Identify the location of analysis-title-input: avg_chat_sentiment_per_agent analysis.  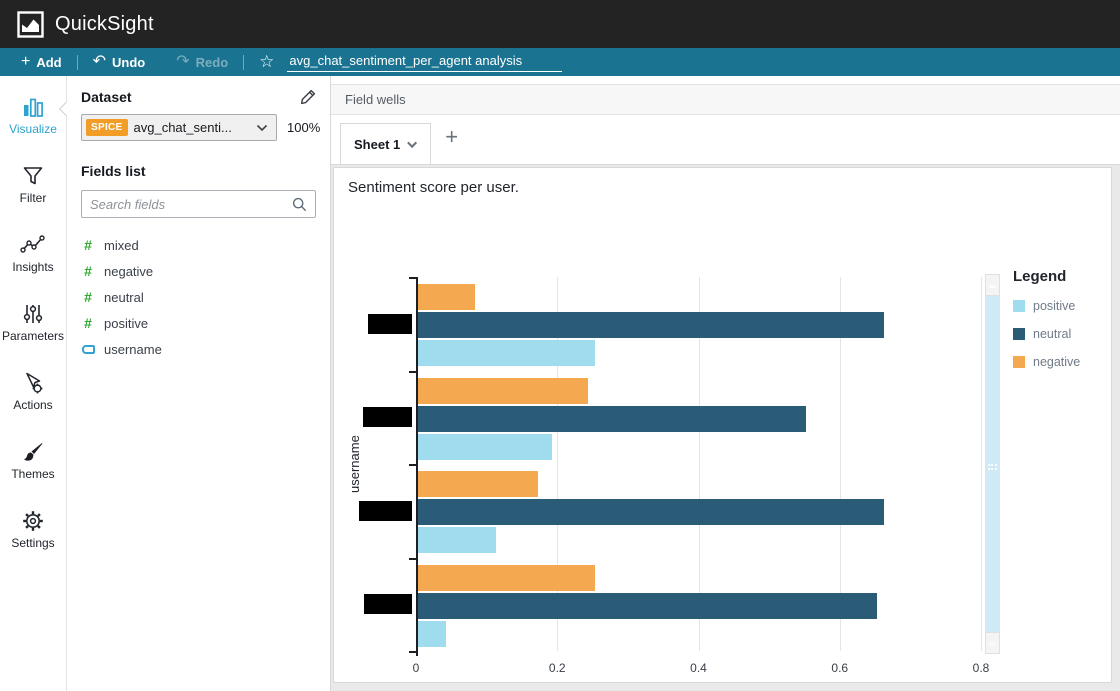
(425, 62).